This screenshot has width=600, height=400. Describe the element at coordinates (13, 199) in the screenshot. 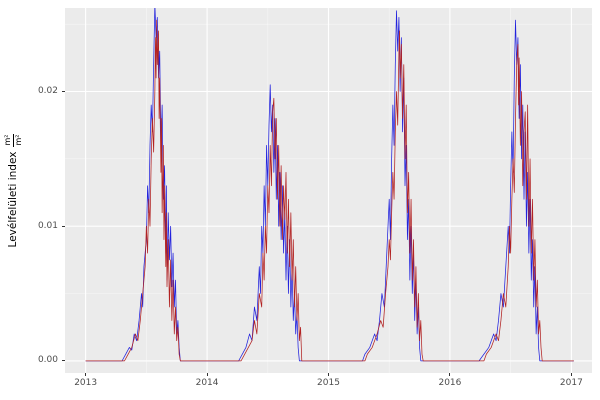

I see `y-axis-title-text: Levélfelületi index` at that location.